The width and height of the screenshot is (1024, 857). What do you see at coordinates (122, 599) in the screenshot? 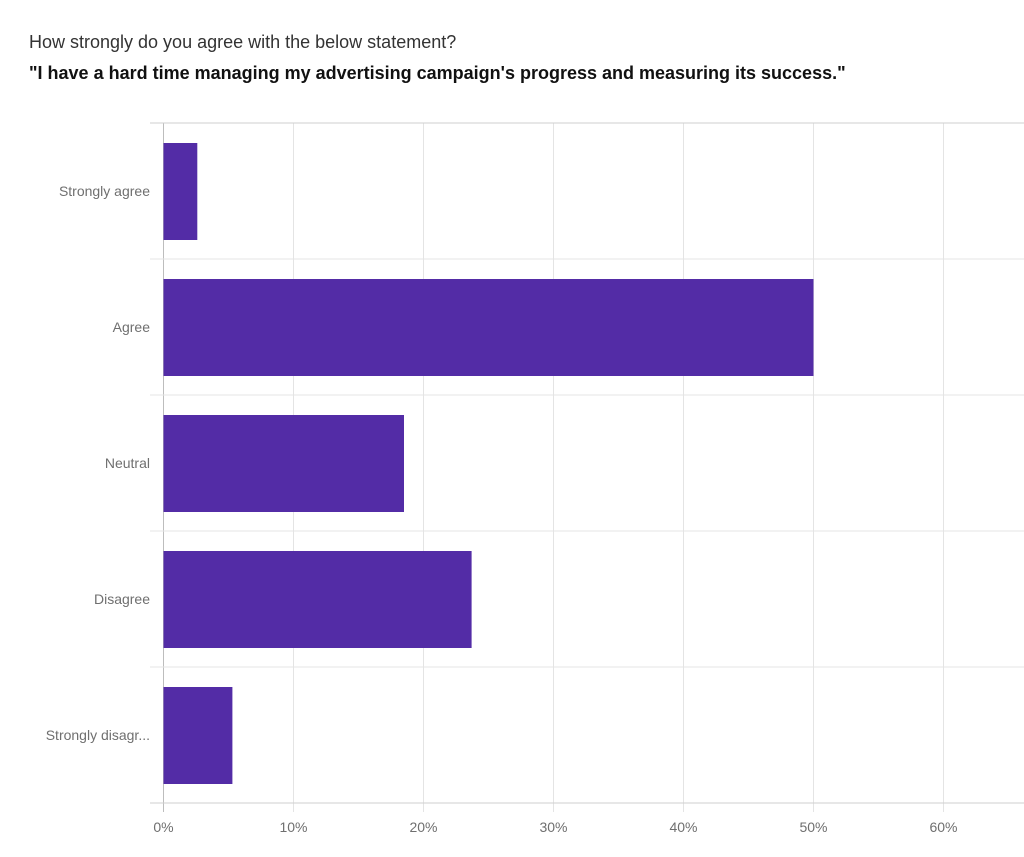
I see `y-category-label: Disagree` at bounding box center [122, 599].